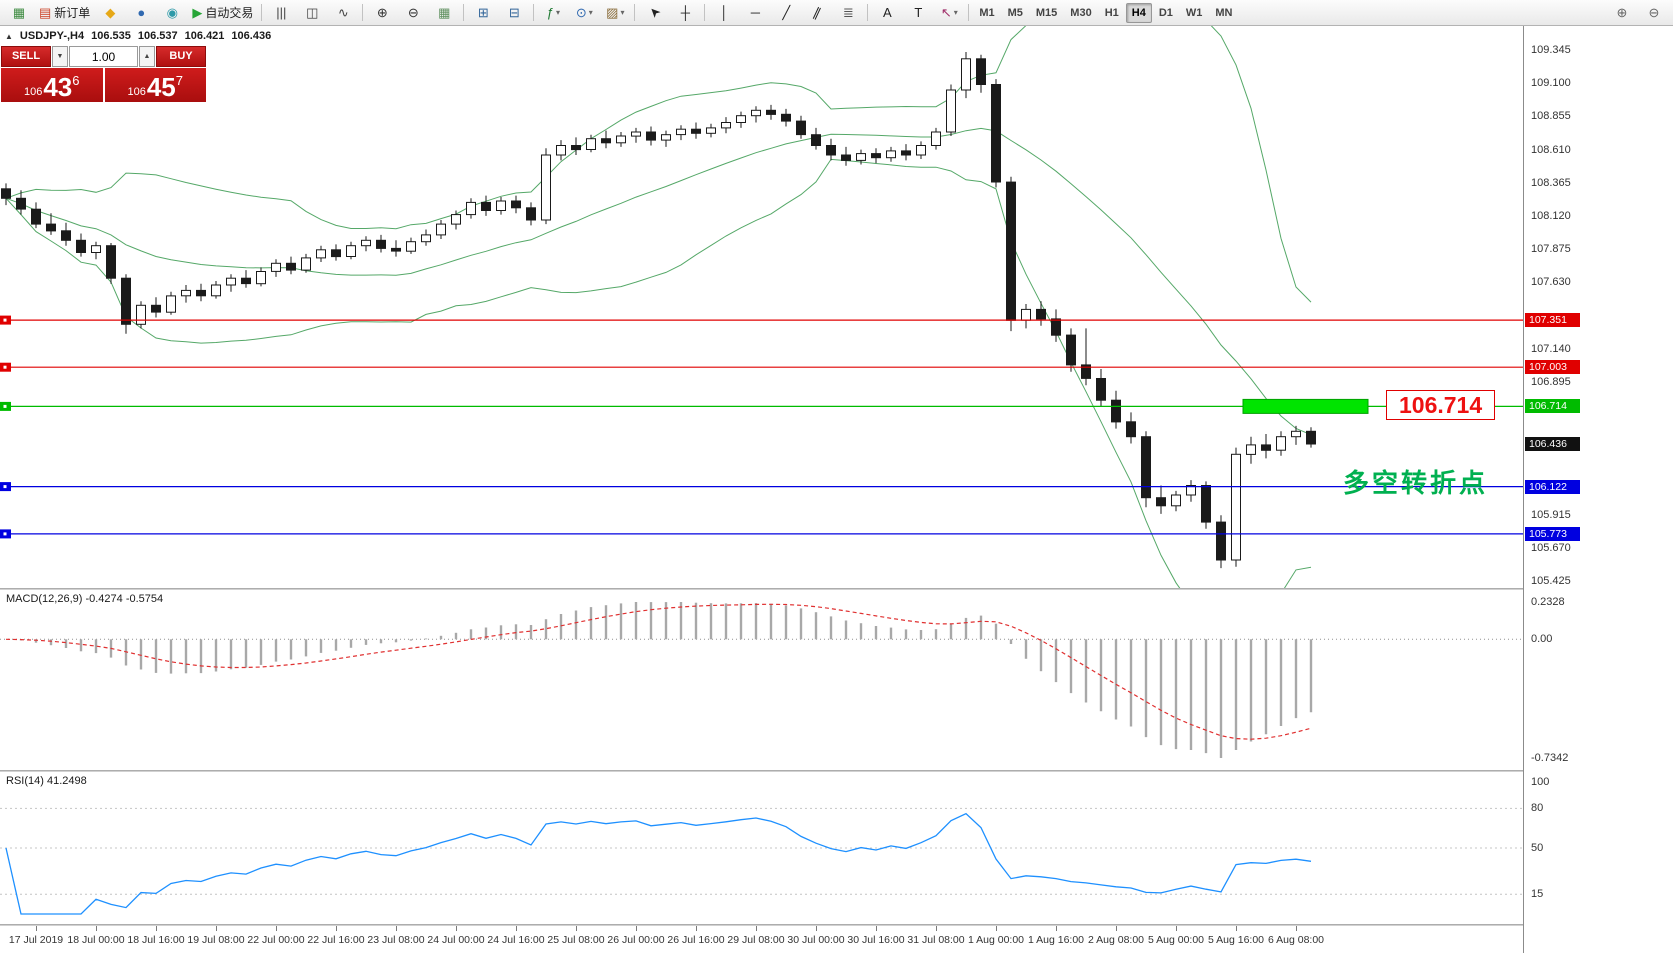 Image resolution: width=1673 pixels, height=953 pixels. I want to click on tile-windows-icon: ⊞, so click(483, 12).